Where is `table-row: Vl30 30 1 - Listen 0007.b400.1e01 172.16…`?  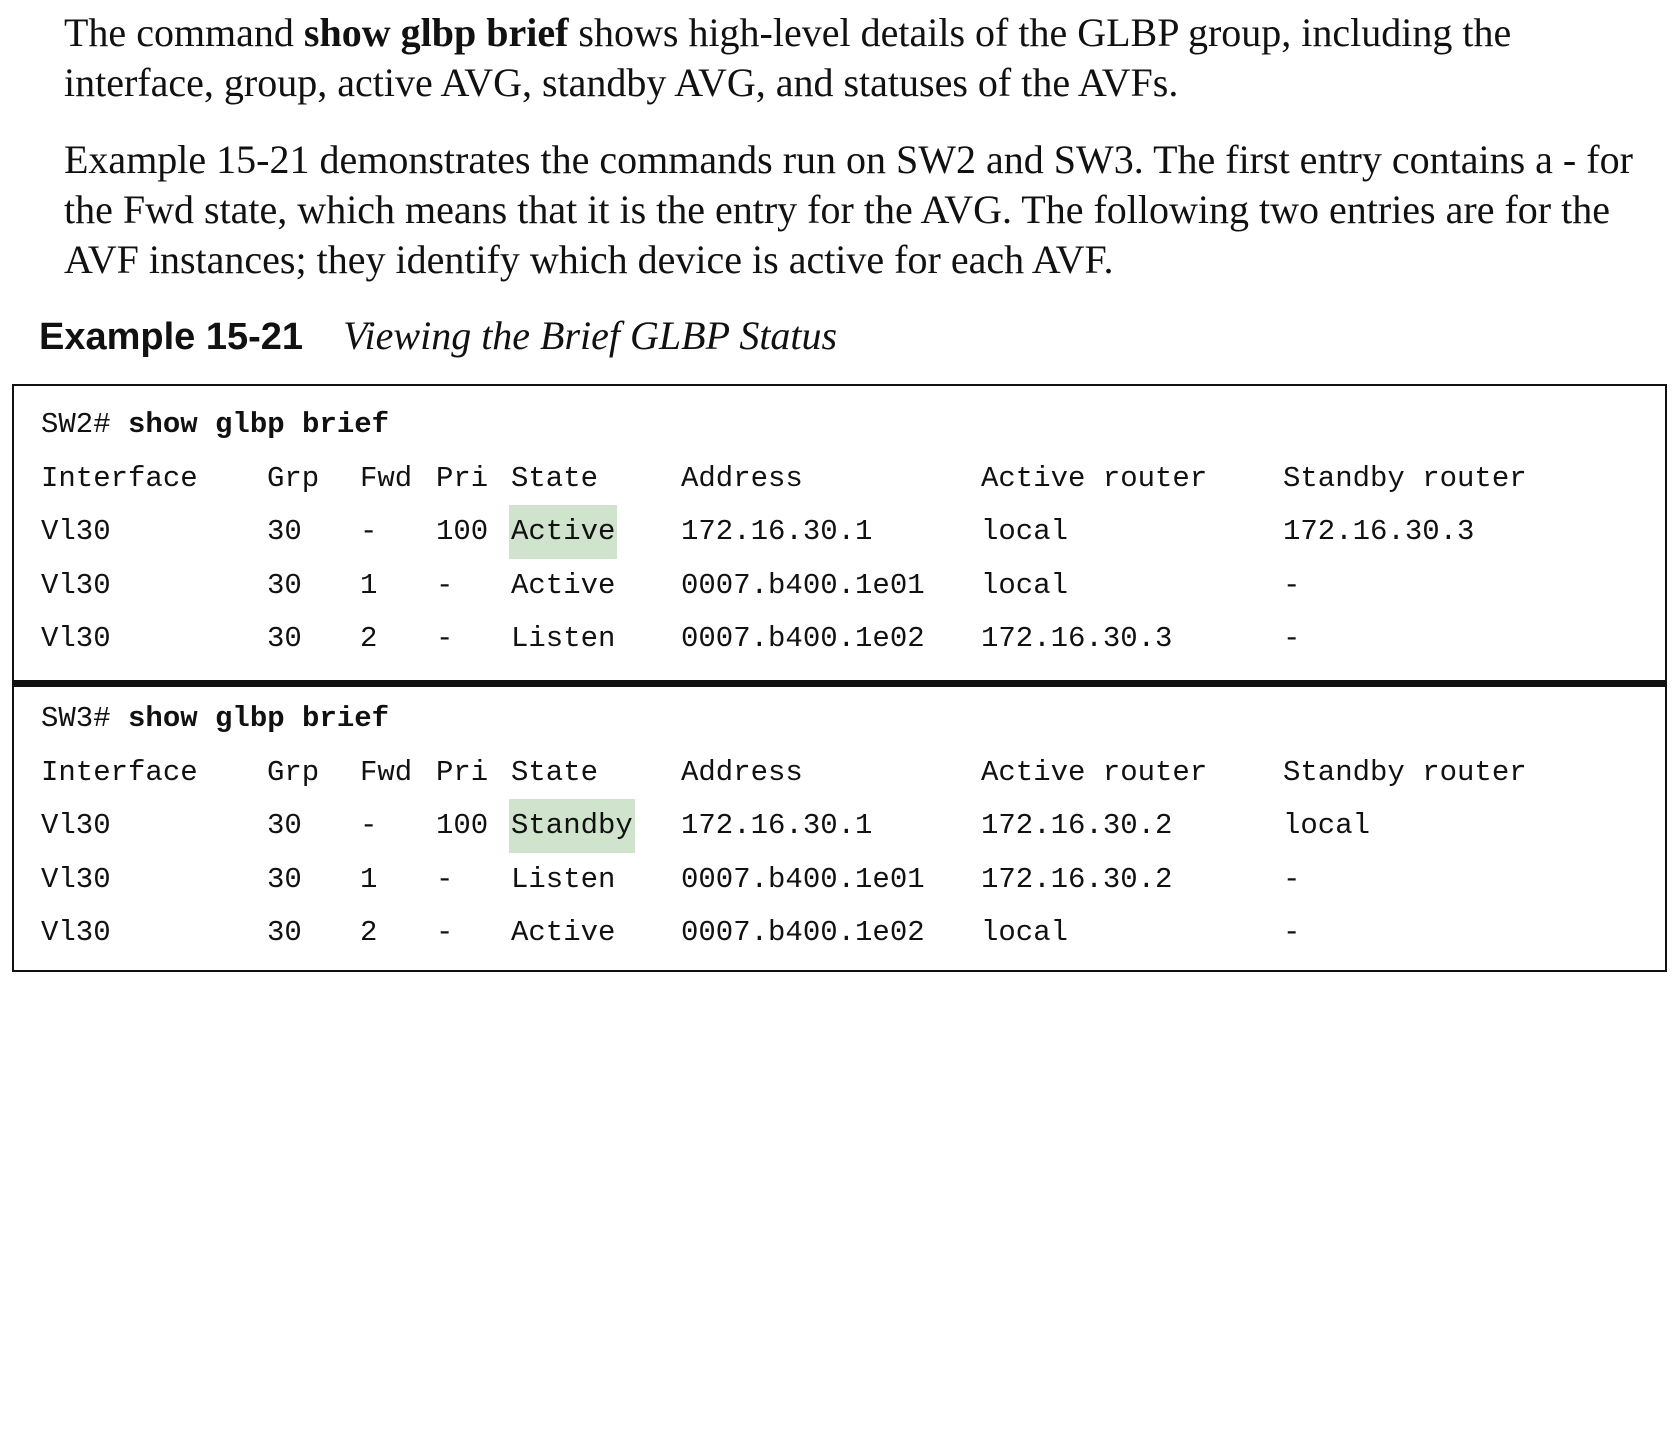 table-row: Vl30 30 1 - Listen 0007.b400.1e01 172.16… is located at coordinates (839, 880).